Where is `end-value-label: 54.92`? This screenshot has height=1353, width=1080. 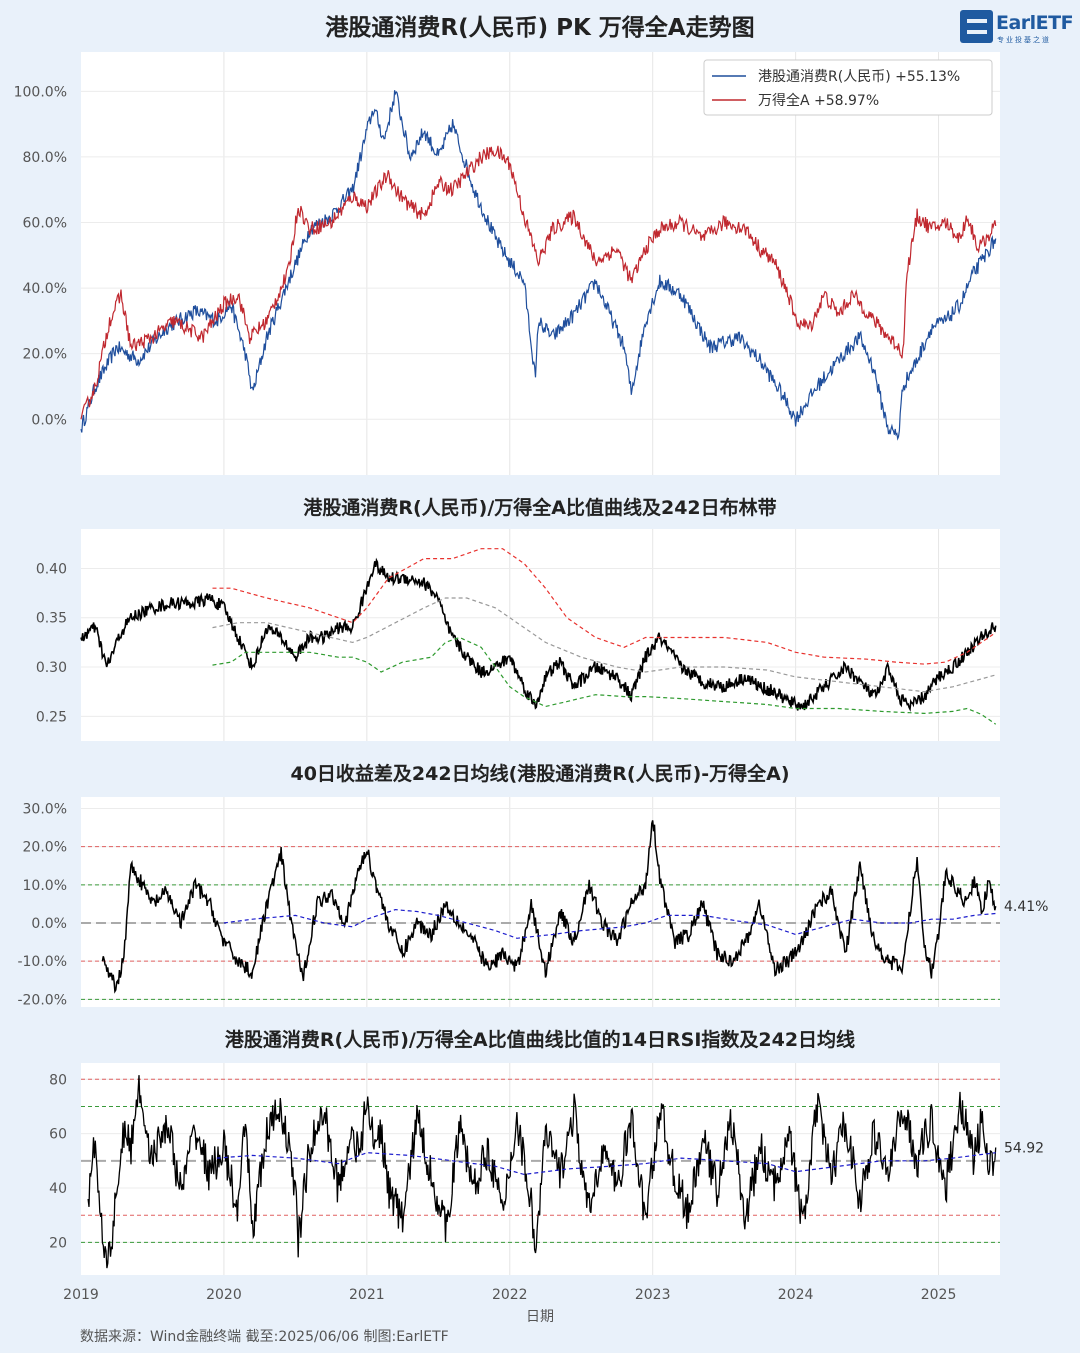
end-value-label: 54.92 is located at coordinates (1024, 1148).